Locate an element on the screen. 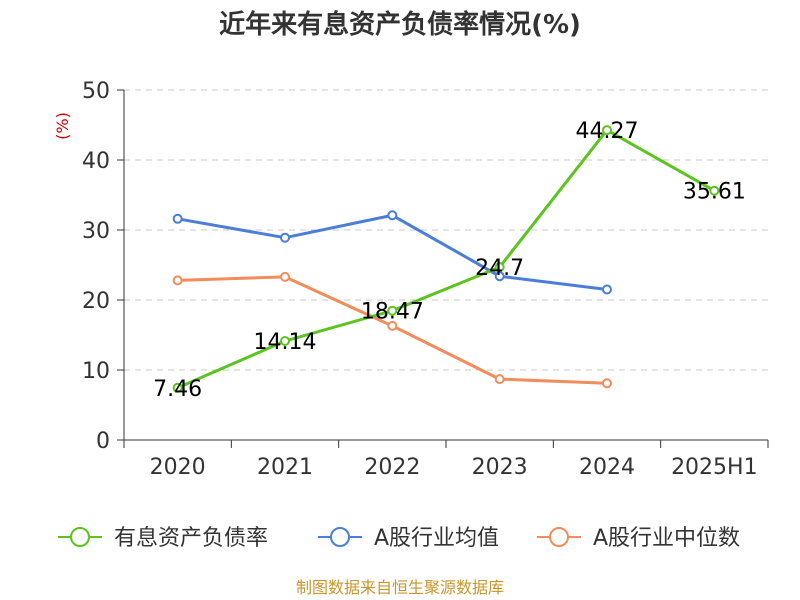  x-tick-label: 2022 is located at coordinates (392, 467).